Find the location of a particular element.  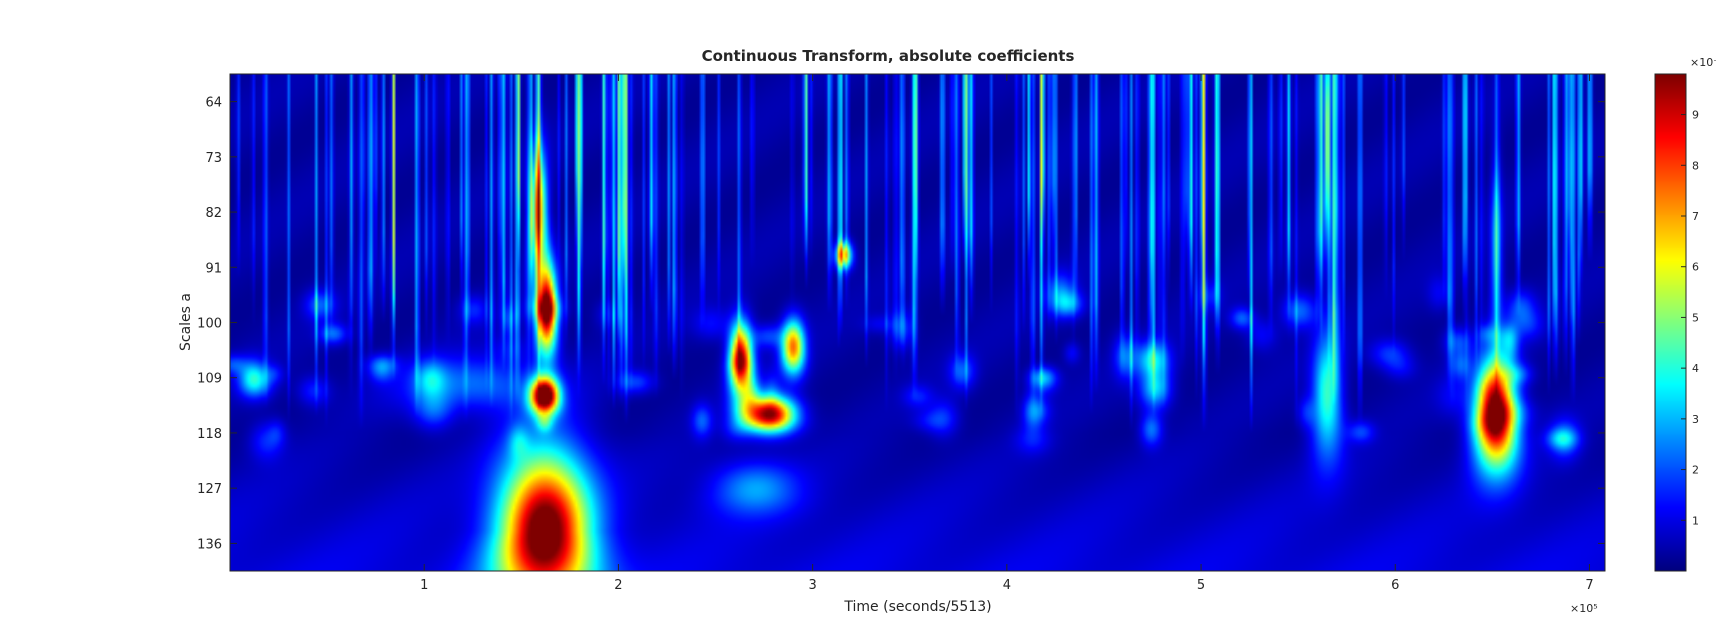

colorbar-ticks: 1 2 3 4 5 6 7 8 9 is located at coordinates (1690, 318).